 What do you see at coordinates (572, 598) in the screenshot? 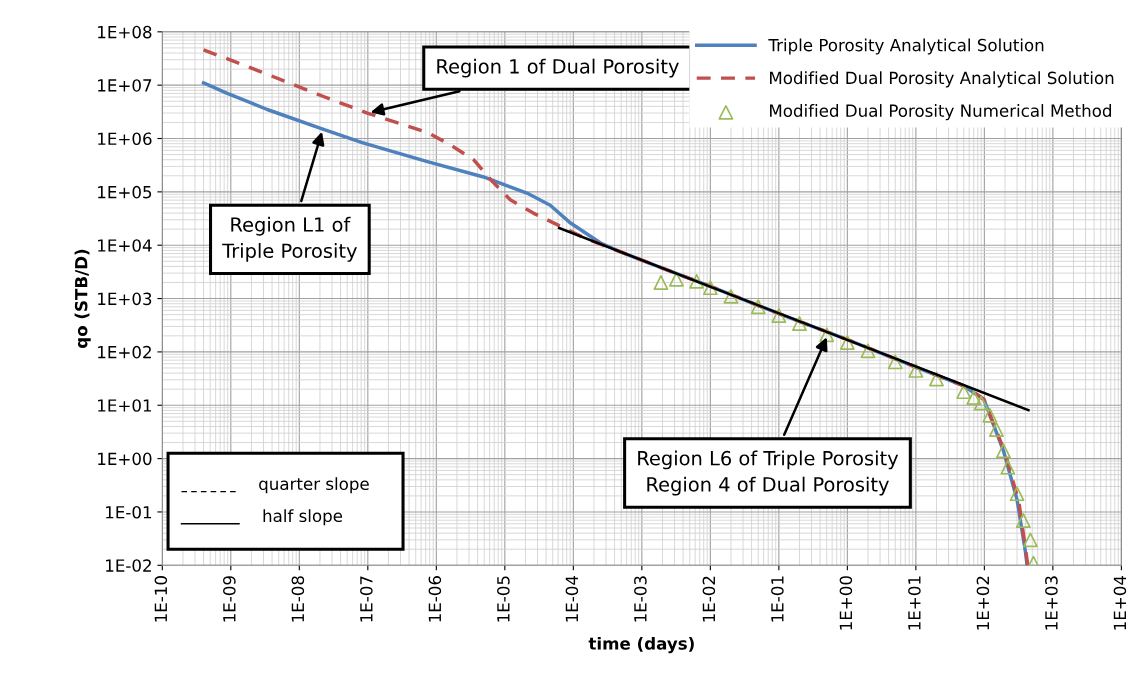
I see `x-tick-label: 1E-04` at bounding box center [572, 598].